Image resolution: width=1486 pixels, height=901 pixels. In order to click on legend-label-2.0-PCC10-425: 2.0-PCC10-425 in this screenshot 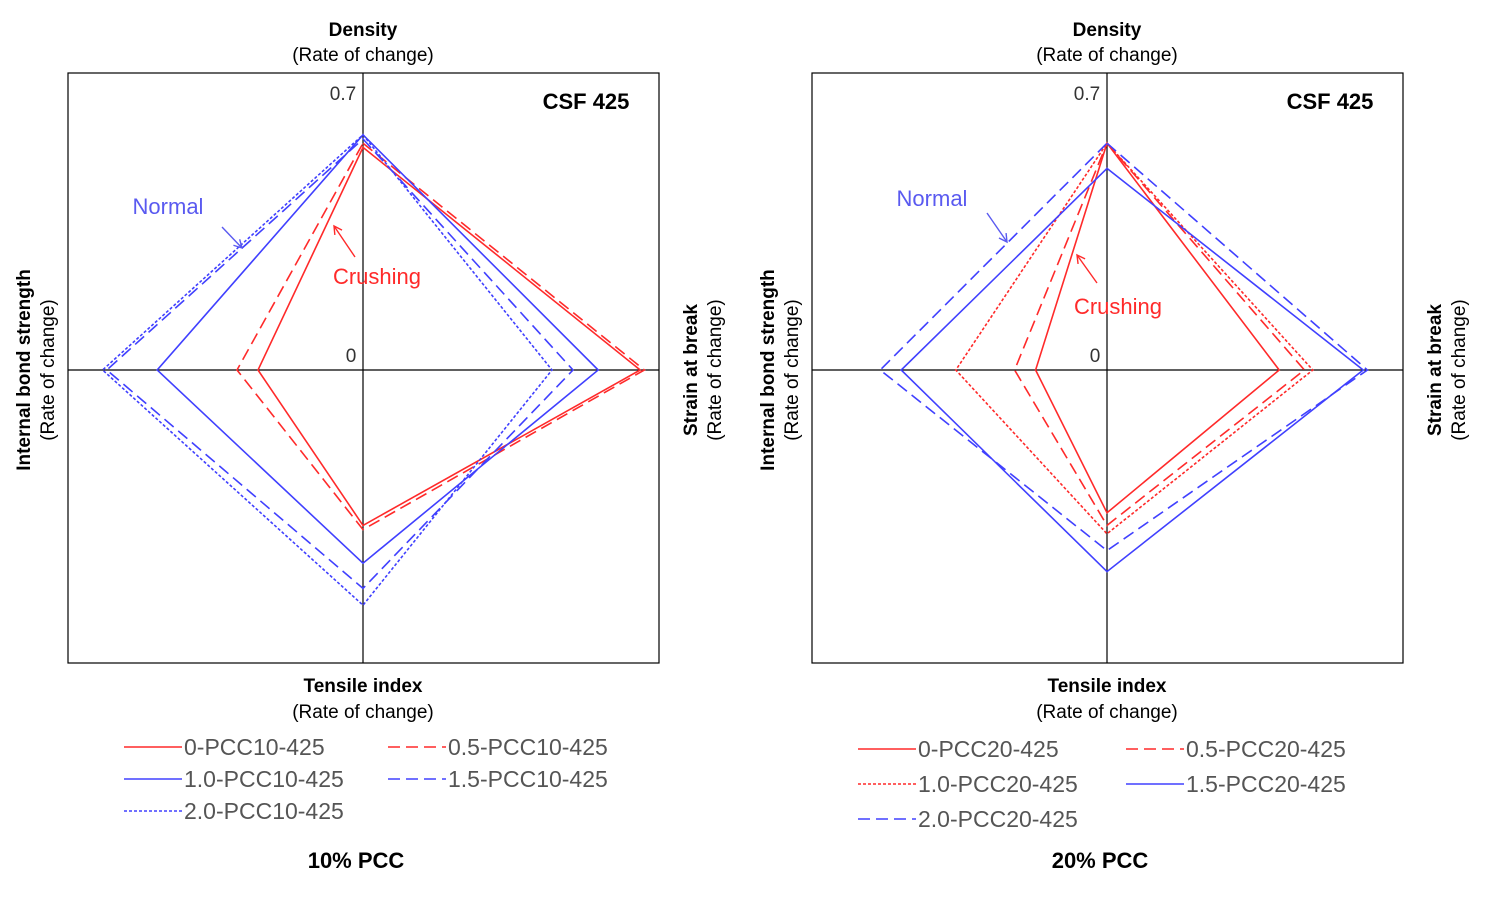, I will do `click(264, 811)`.